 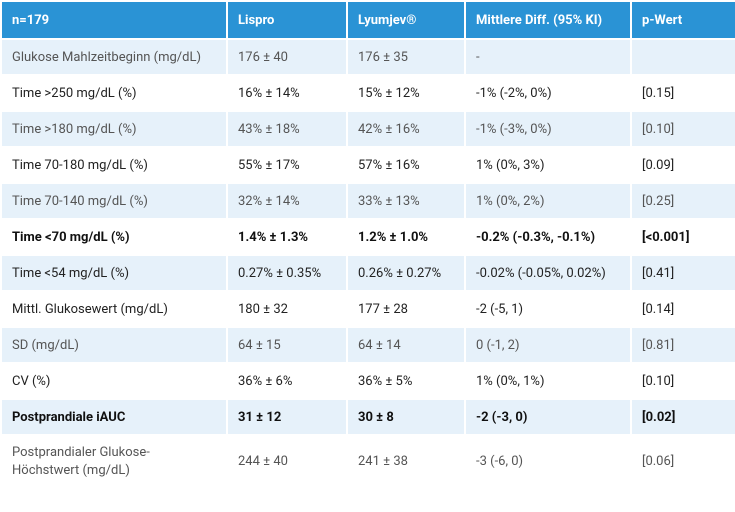 I want to click on cell: [0.02], so click(x=682, y=417).